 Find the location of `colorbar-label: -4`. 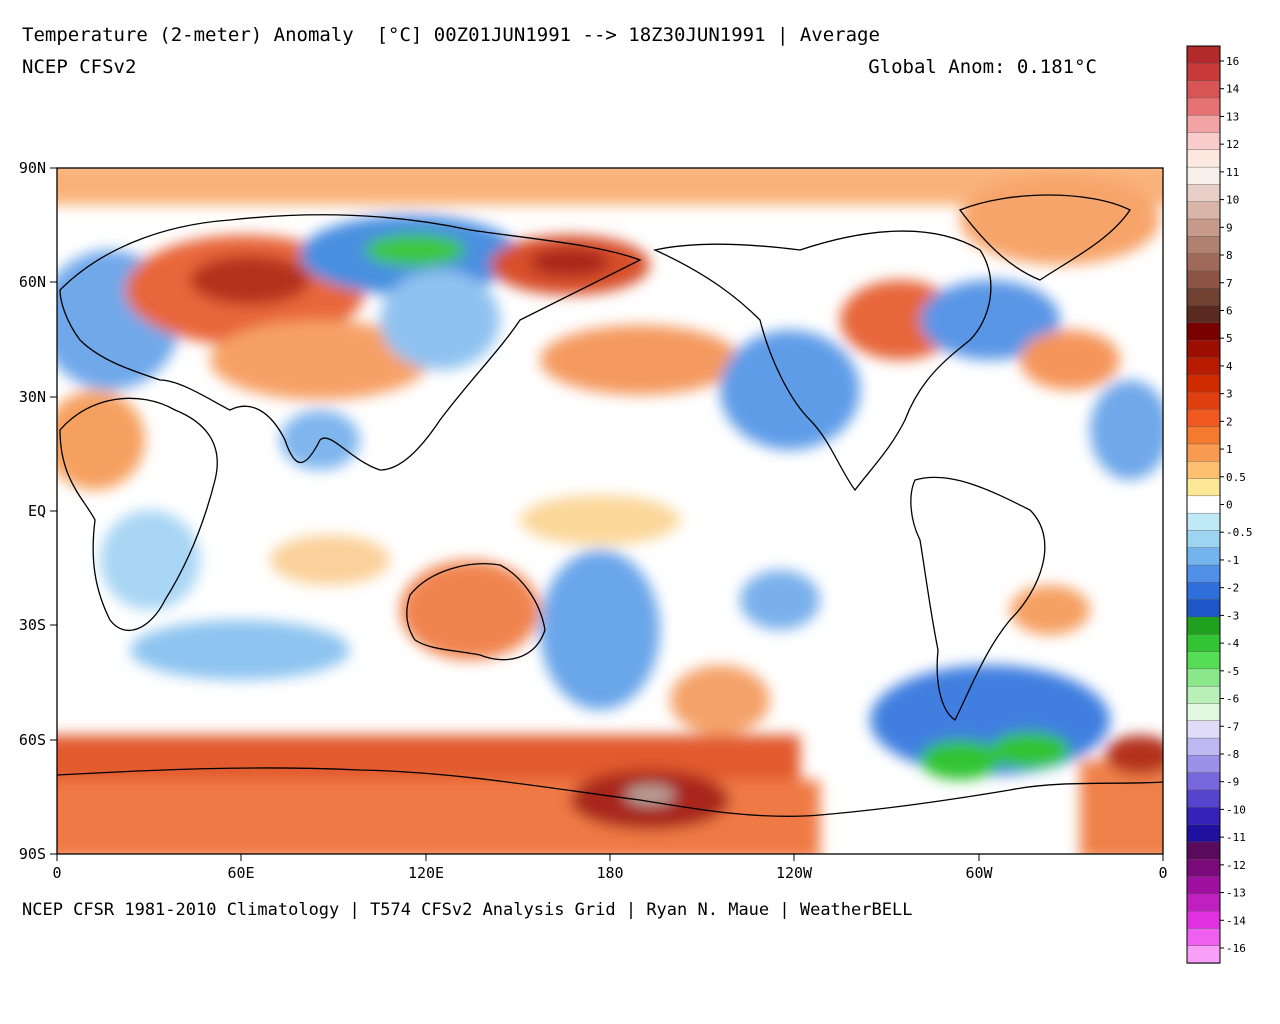

colorbar-label: -4 is located at coordinates (1233, 643).